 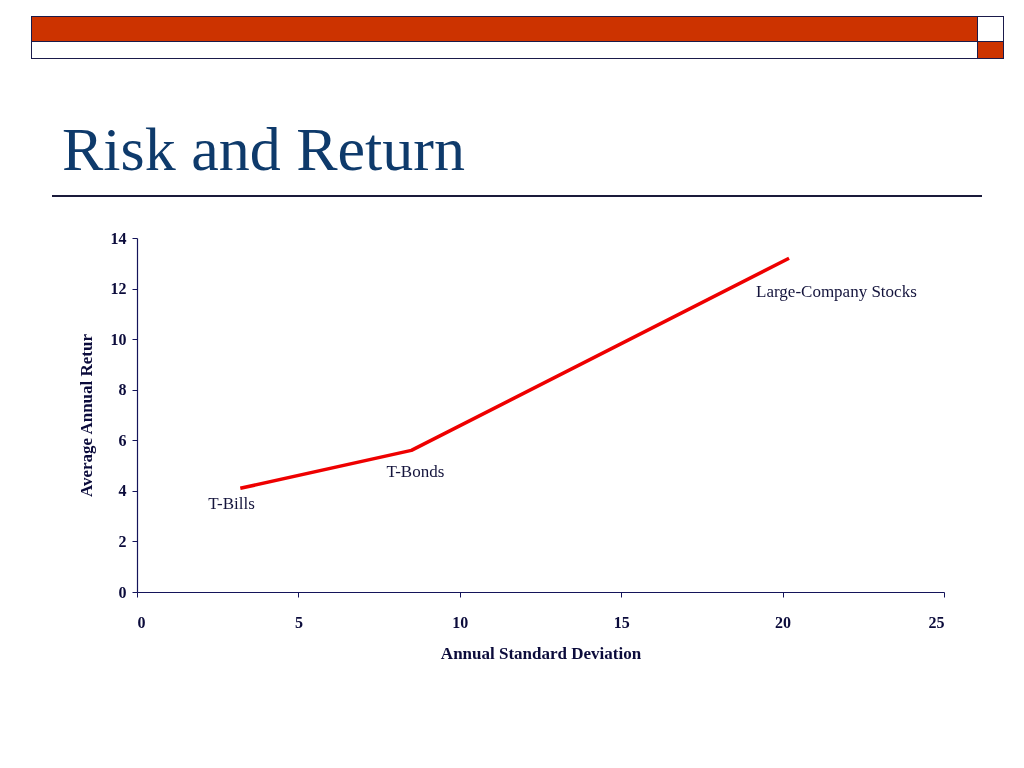 I want to click on x-tick-label: 20, so click(x=783, y=622).